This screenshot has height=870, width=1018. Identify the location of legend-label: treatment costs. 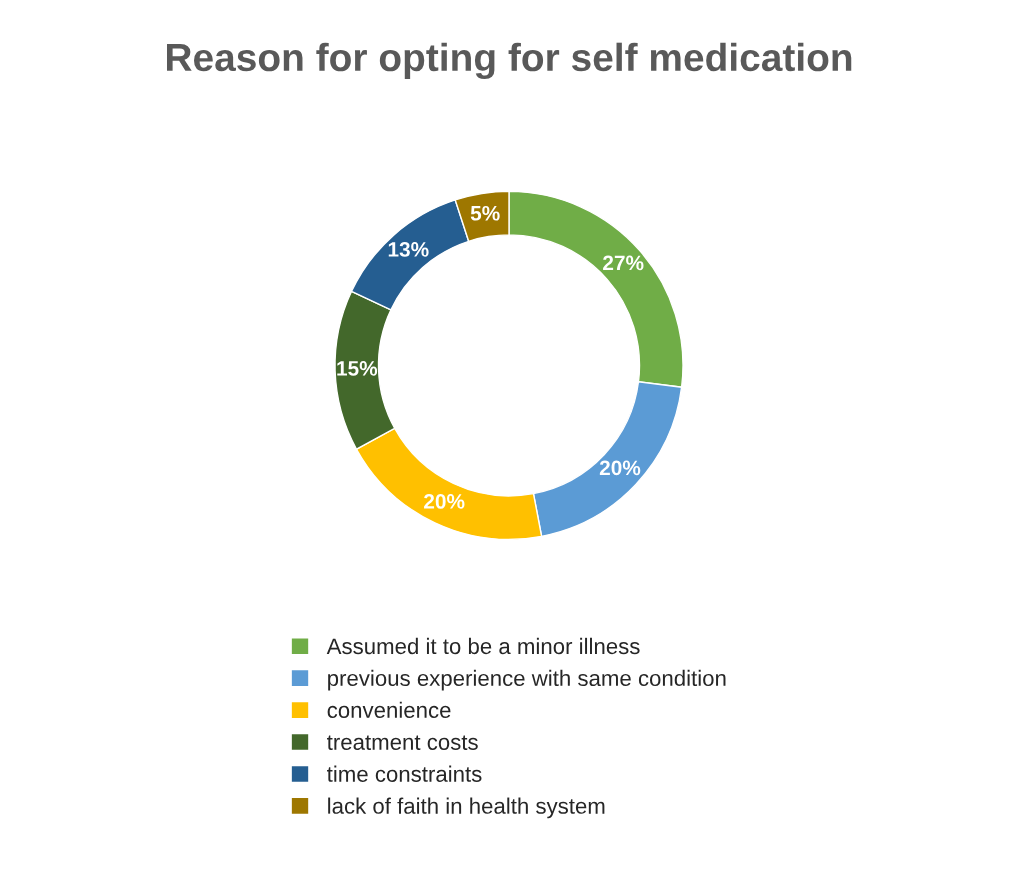
(402, 742).